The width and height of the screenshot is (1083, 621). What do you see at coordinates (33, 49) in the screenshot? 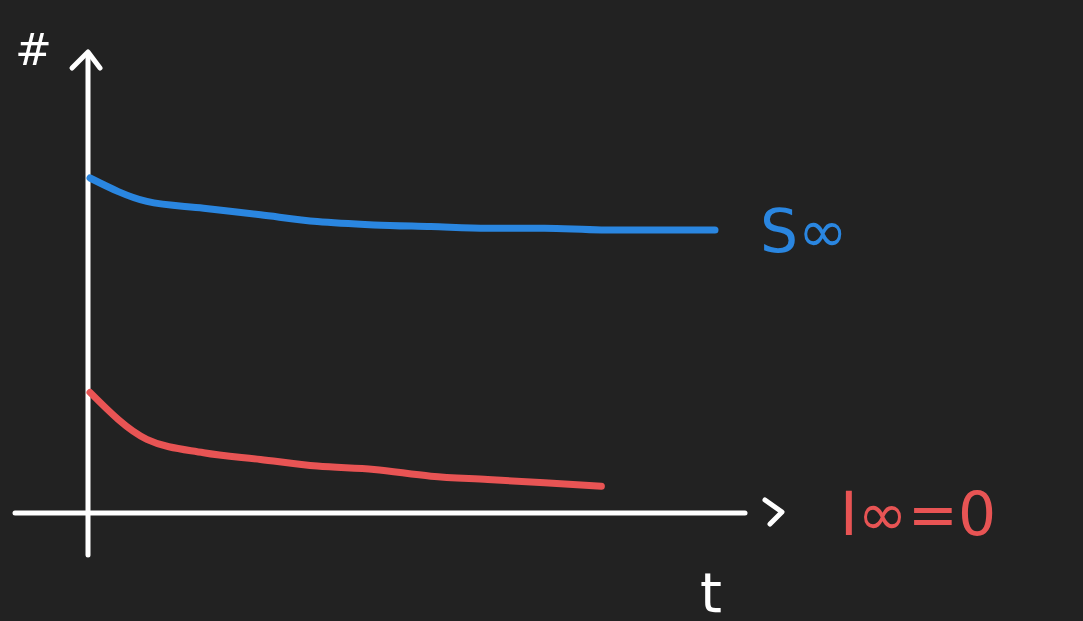
I see `y-axis-title: #` at bounding box center [33, 49].